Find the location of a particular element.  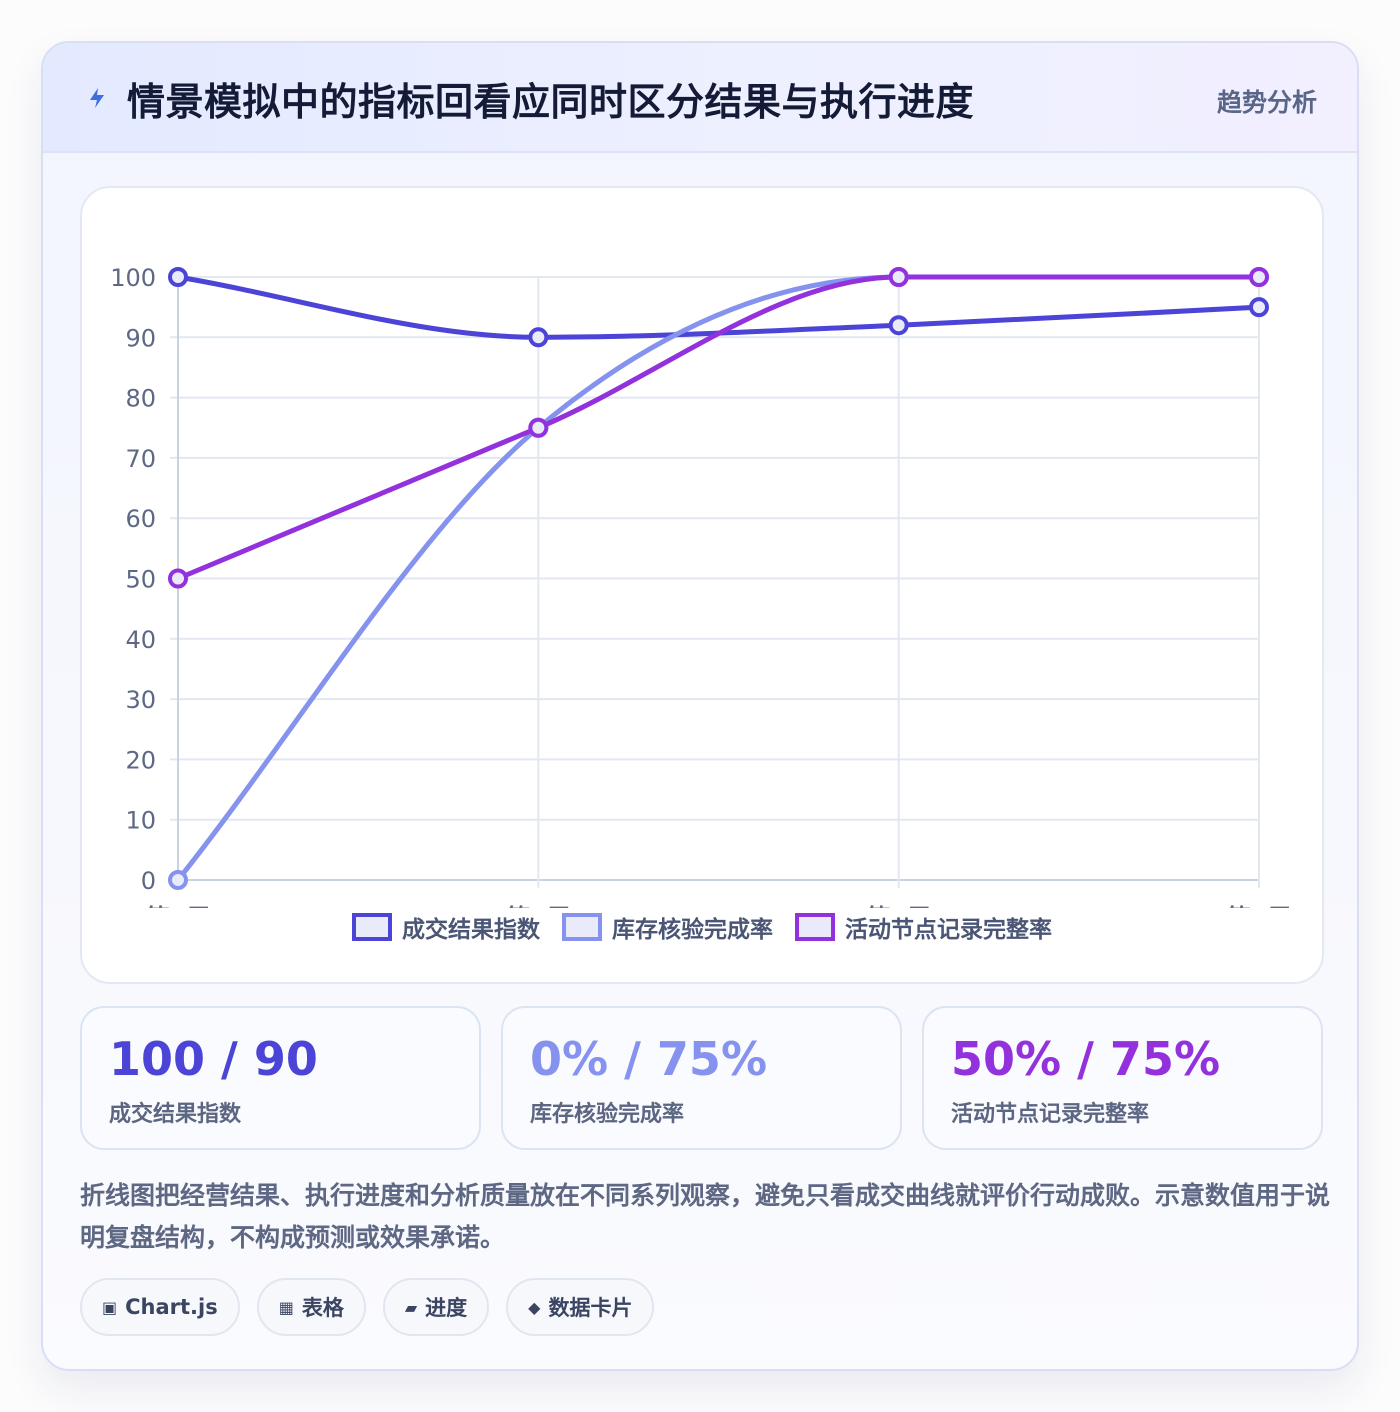

chip-chartjs: ▣ Chart.js is located at coordinates (160, 1307).